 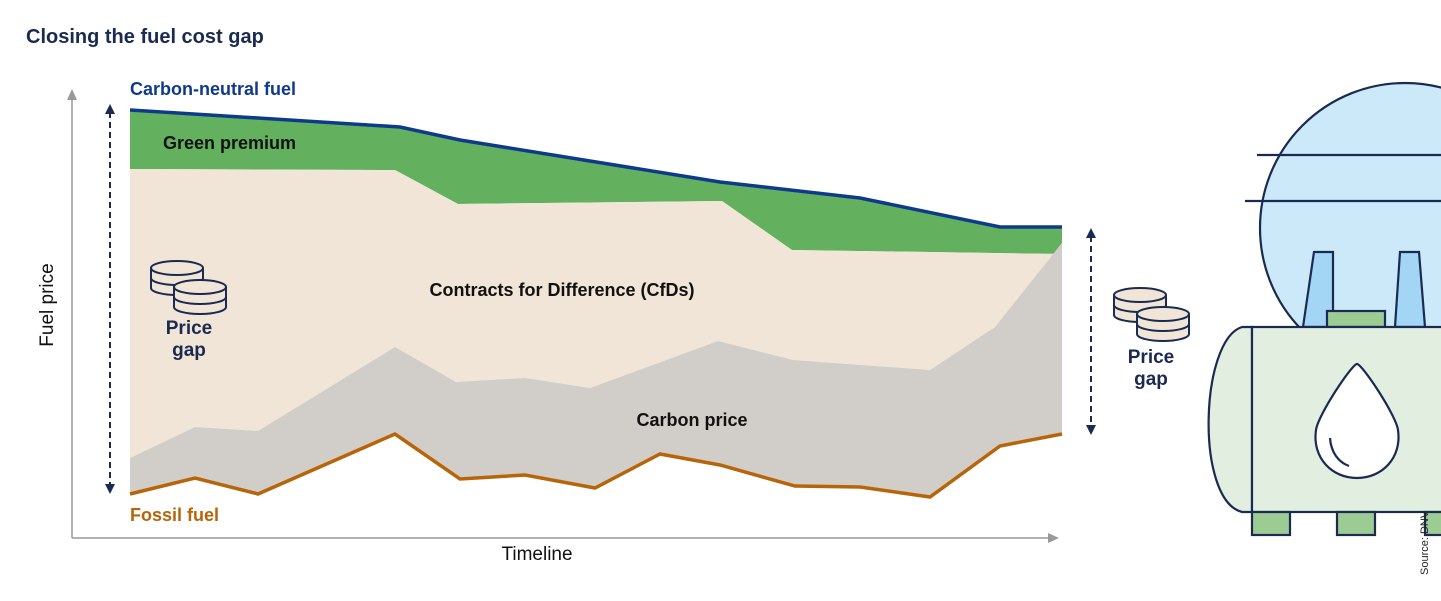 I want to click on price-gap-left-label-2: gap, so click(x=189, y=350).